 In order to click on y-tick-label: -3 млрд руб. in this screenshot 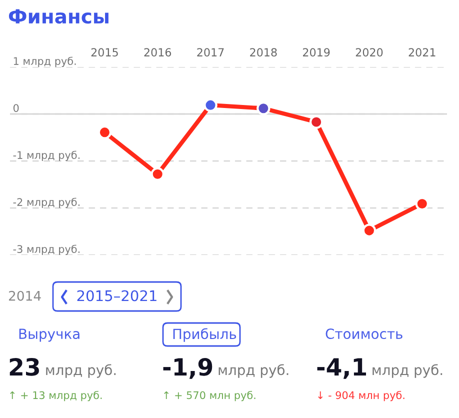, I will do `click(46, 249)`.